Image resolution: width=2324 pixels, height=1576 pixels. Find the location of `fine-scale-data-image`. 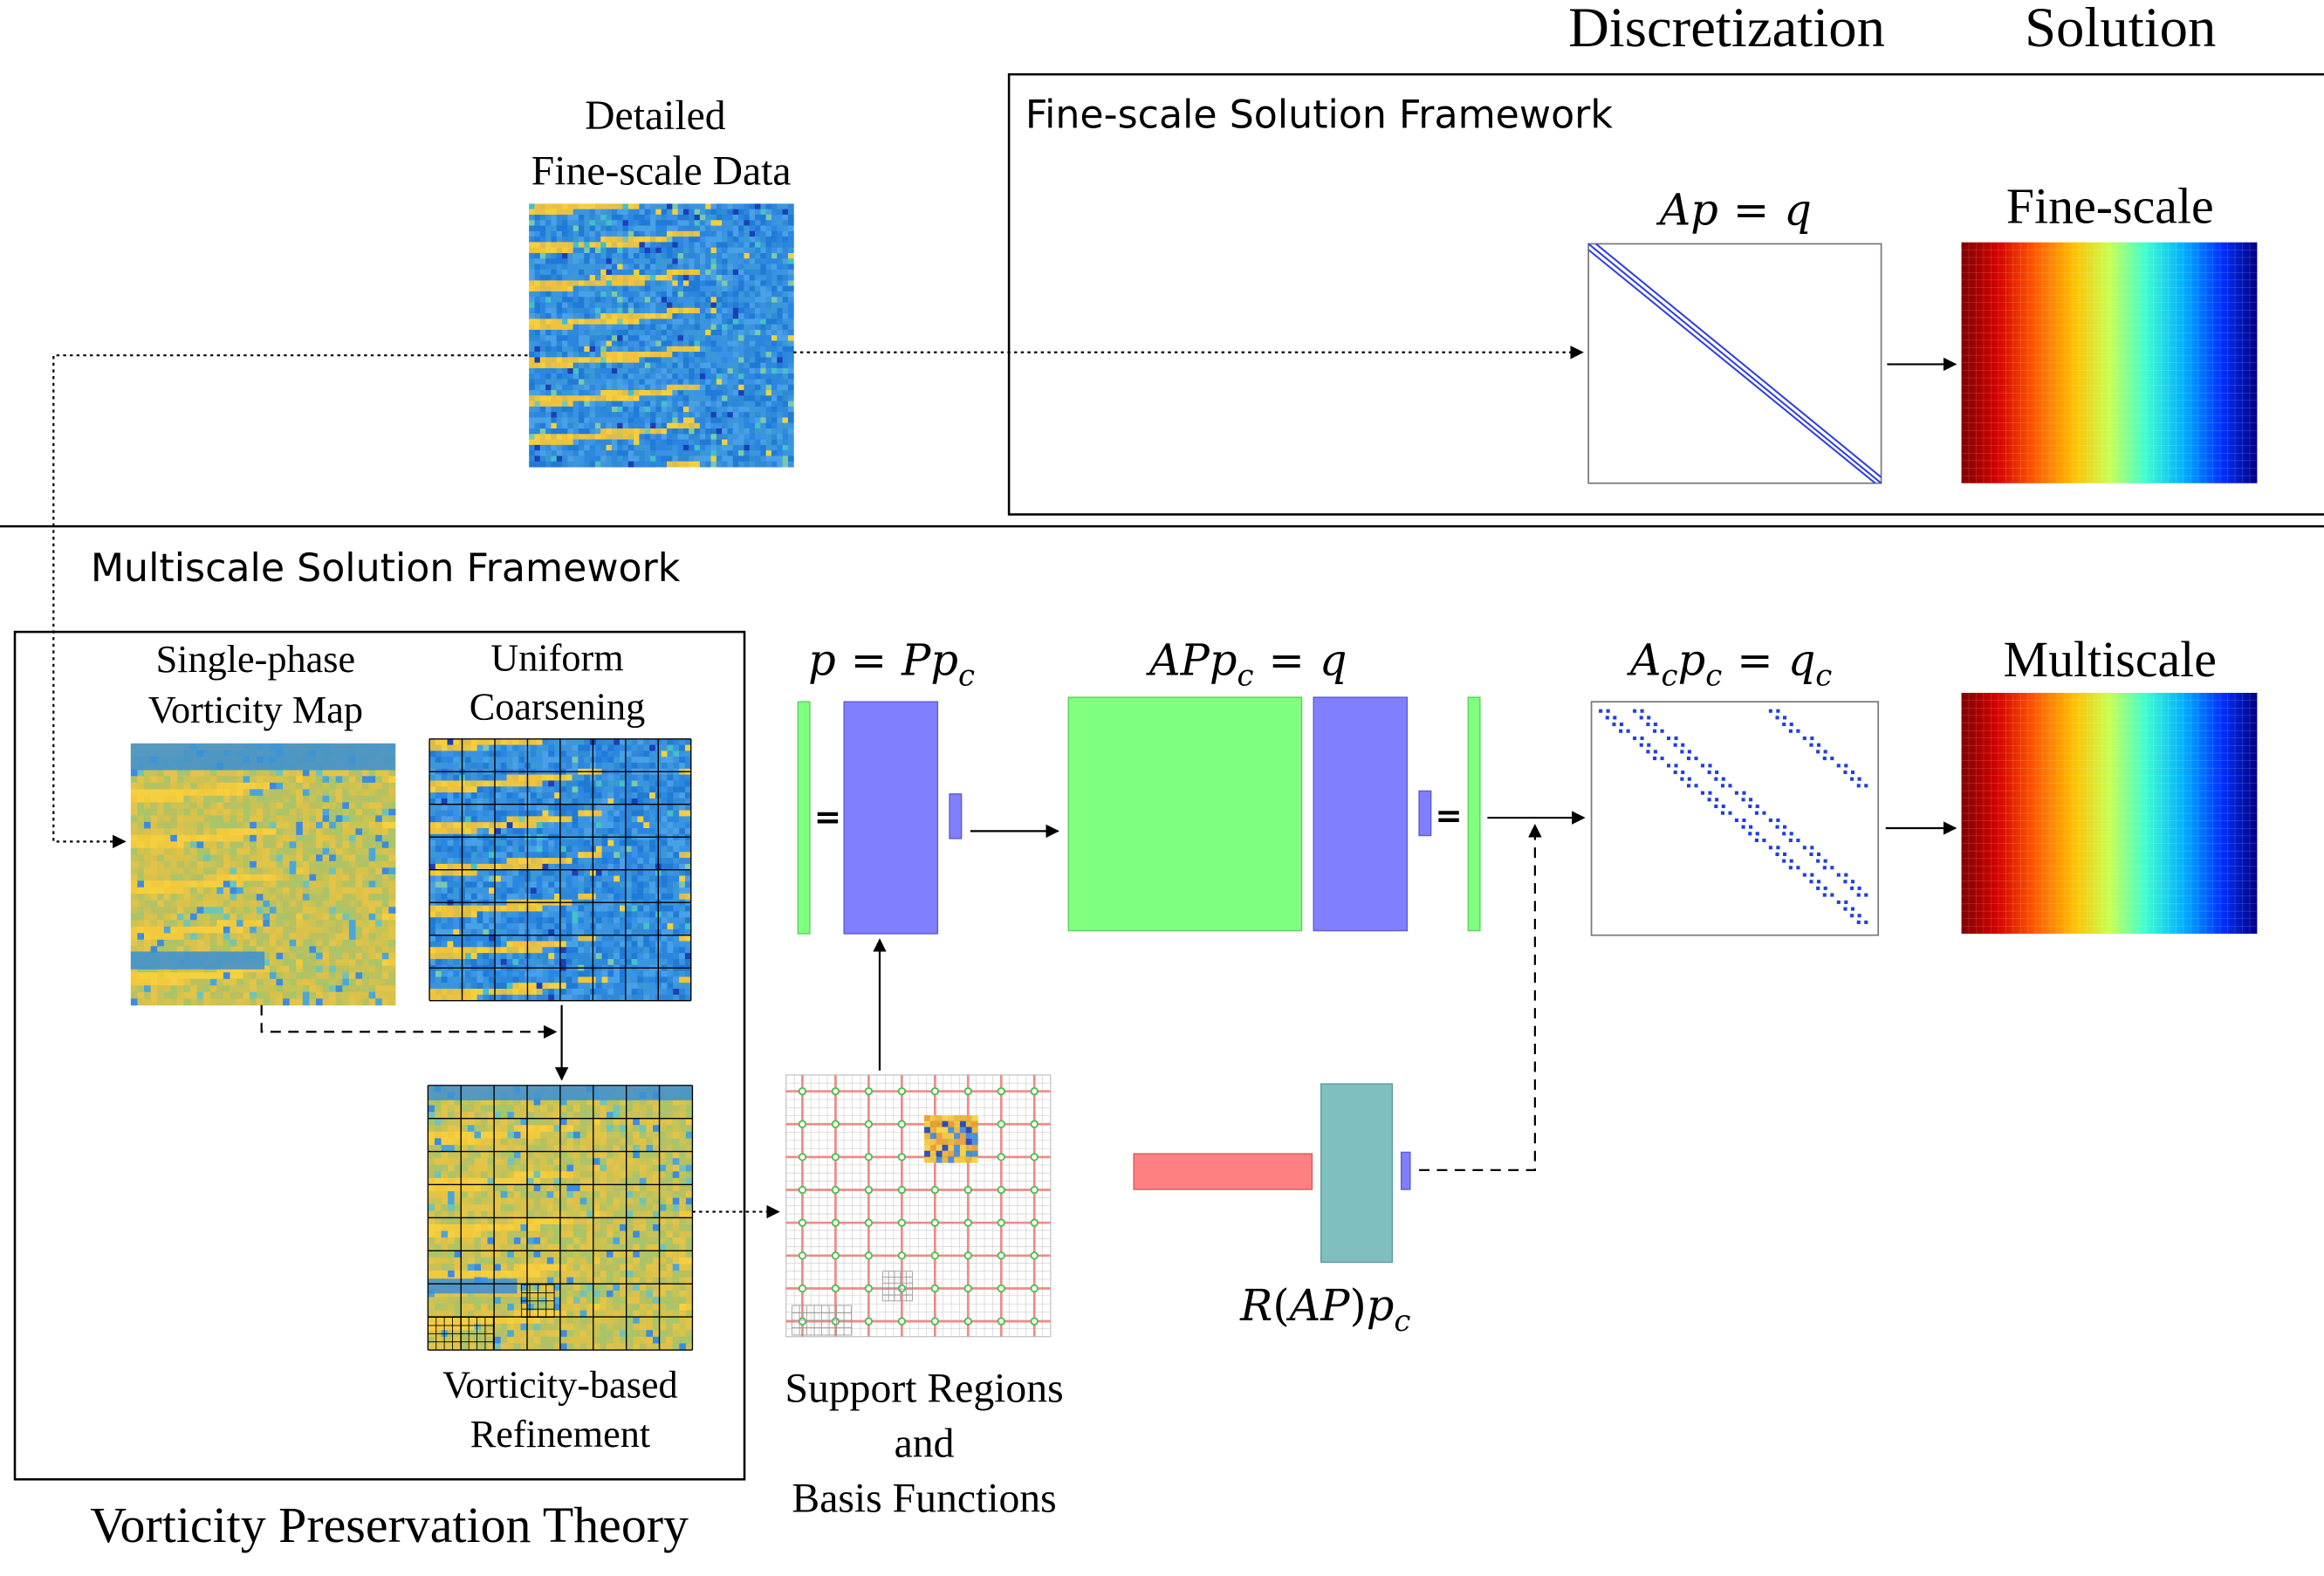

fine-scale-data-image is located at coordinates (661, 336).